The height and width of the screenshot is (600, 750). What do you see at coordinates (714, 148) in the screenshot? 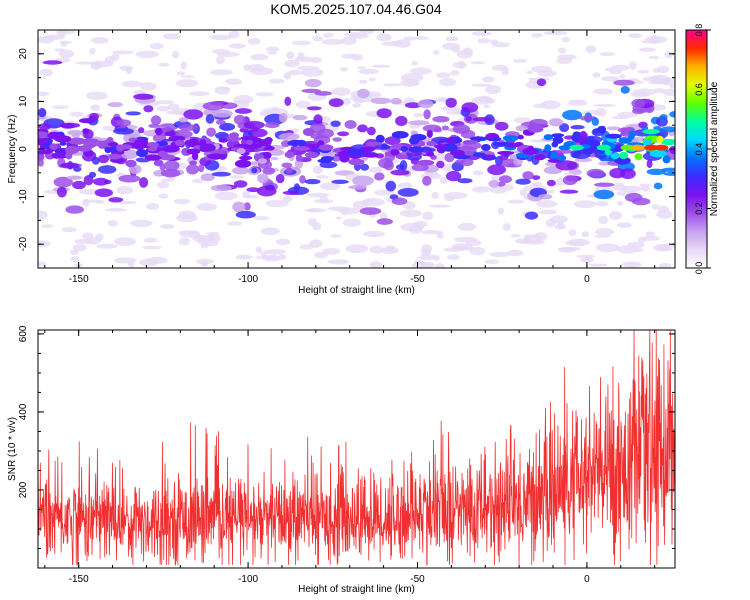
I see `colorbar-label: Normalized spectral amplitude` at bounding box center [714, 148].